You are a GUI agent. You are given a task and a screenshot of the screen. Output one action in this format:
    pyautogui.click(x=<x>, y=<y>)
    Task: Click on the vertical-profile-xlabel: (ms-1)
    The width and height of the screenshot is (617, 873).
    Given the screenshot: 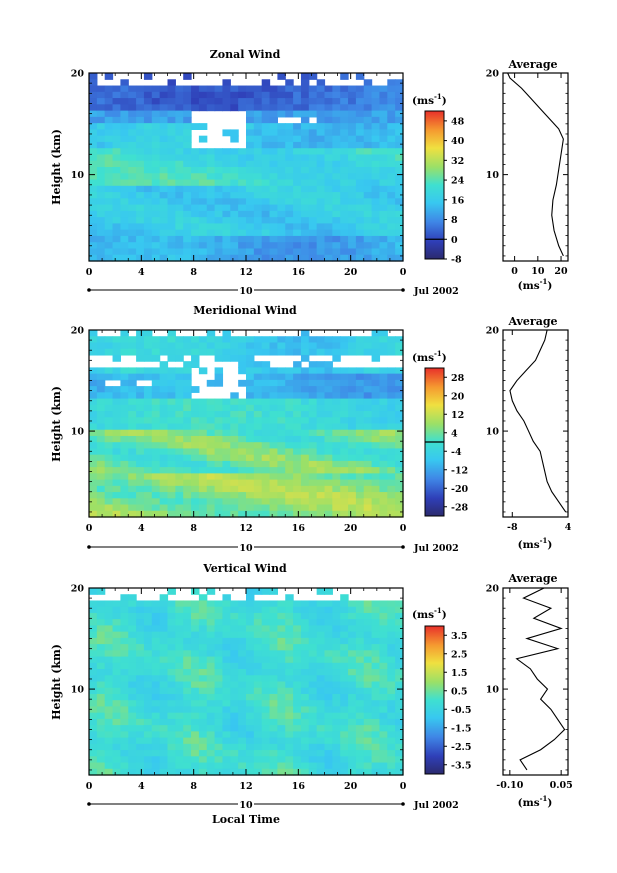 What is the action you would take?
    pyautogui.click(x=535, y=801)
    